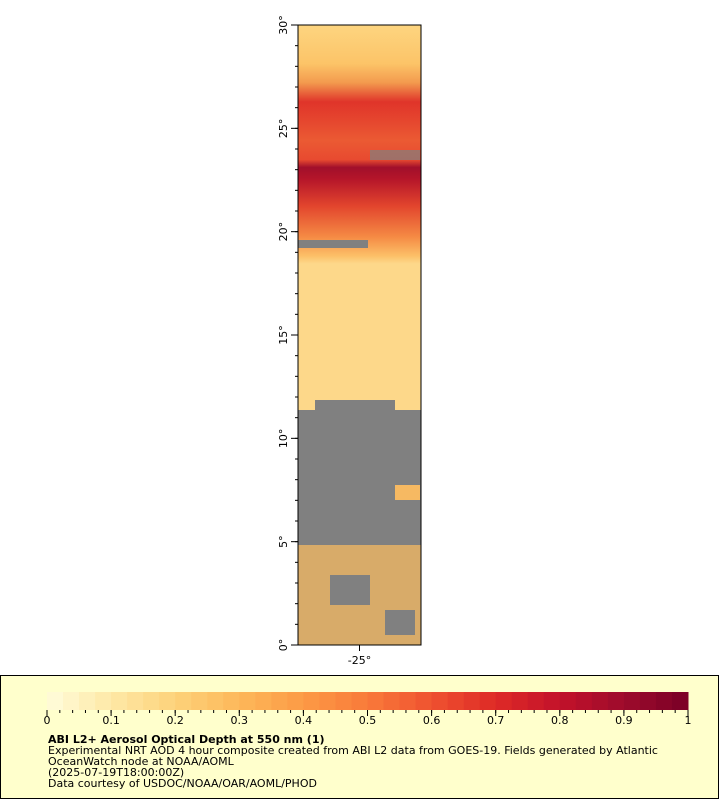  I want to click on colorbar-tick-label: 0.5, so click(368, 720).